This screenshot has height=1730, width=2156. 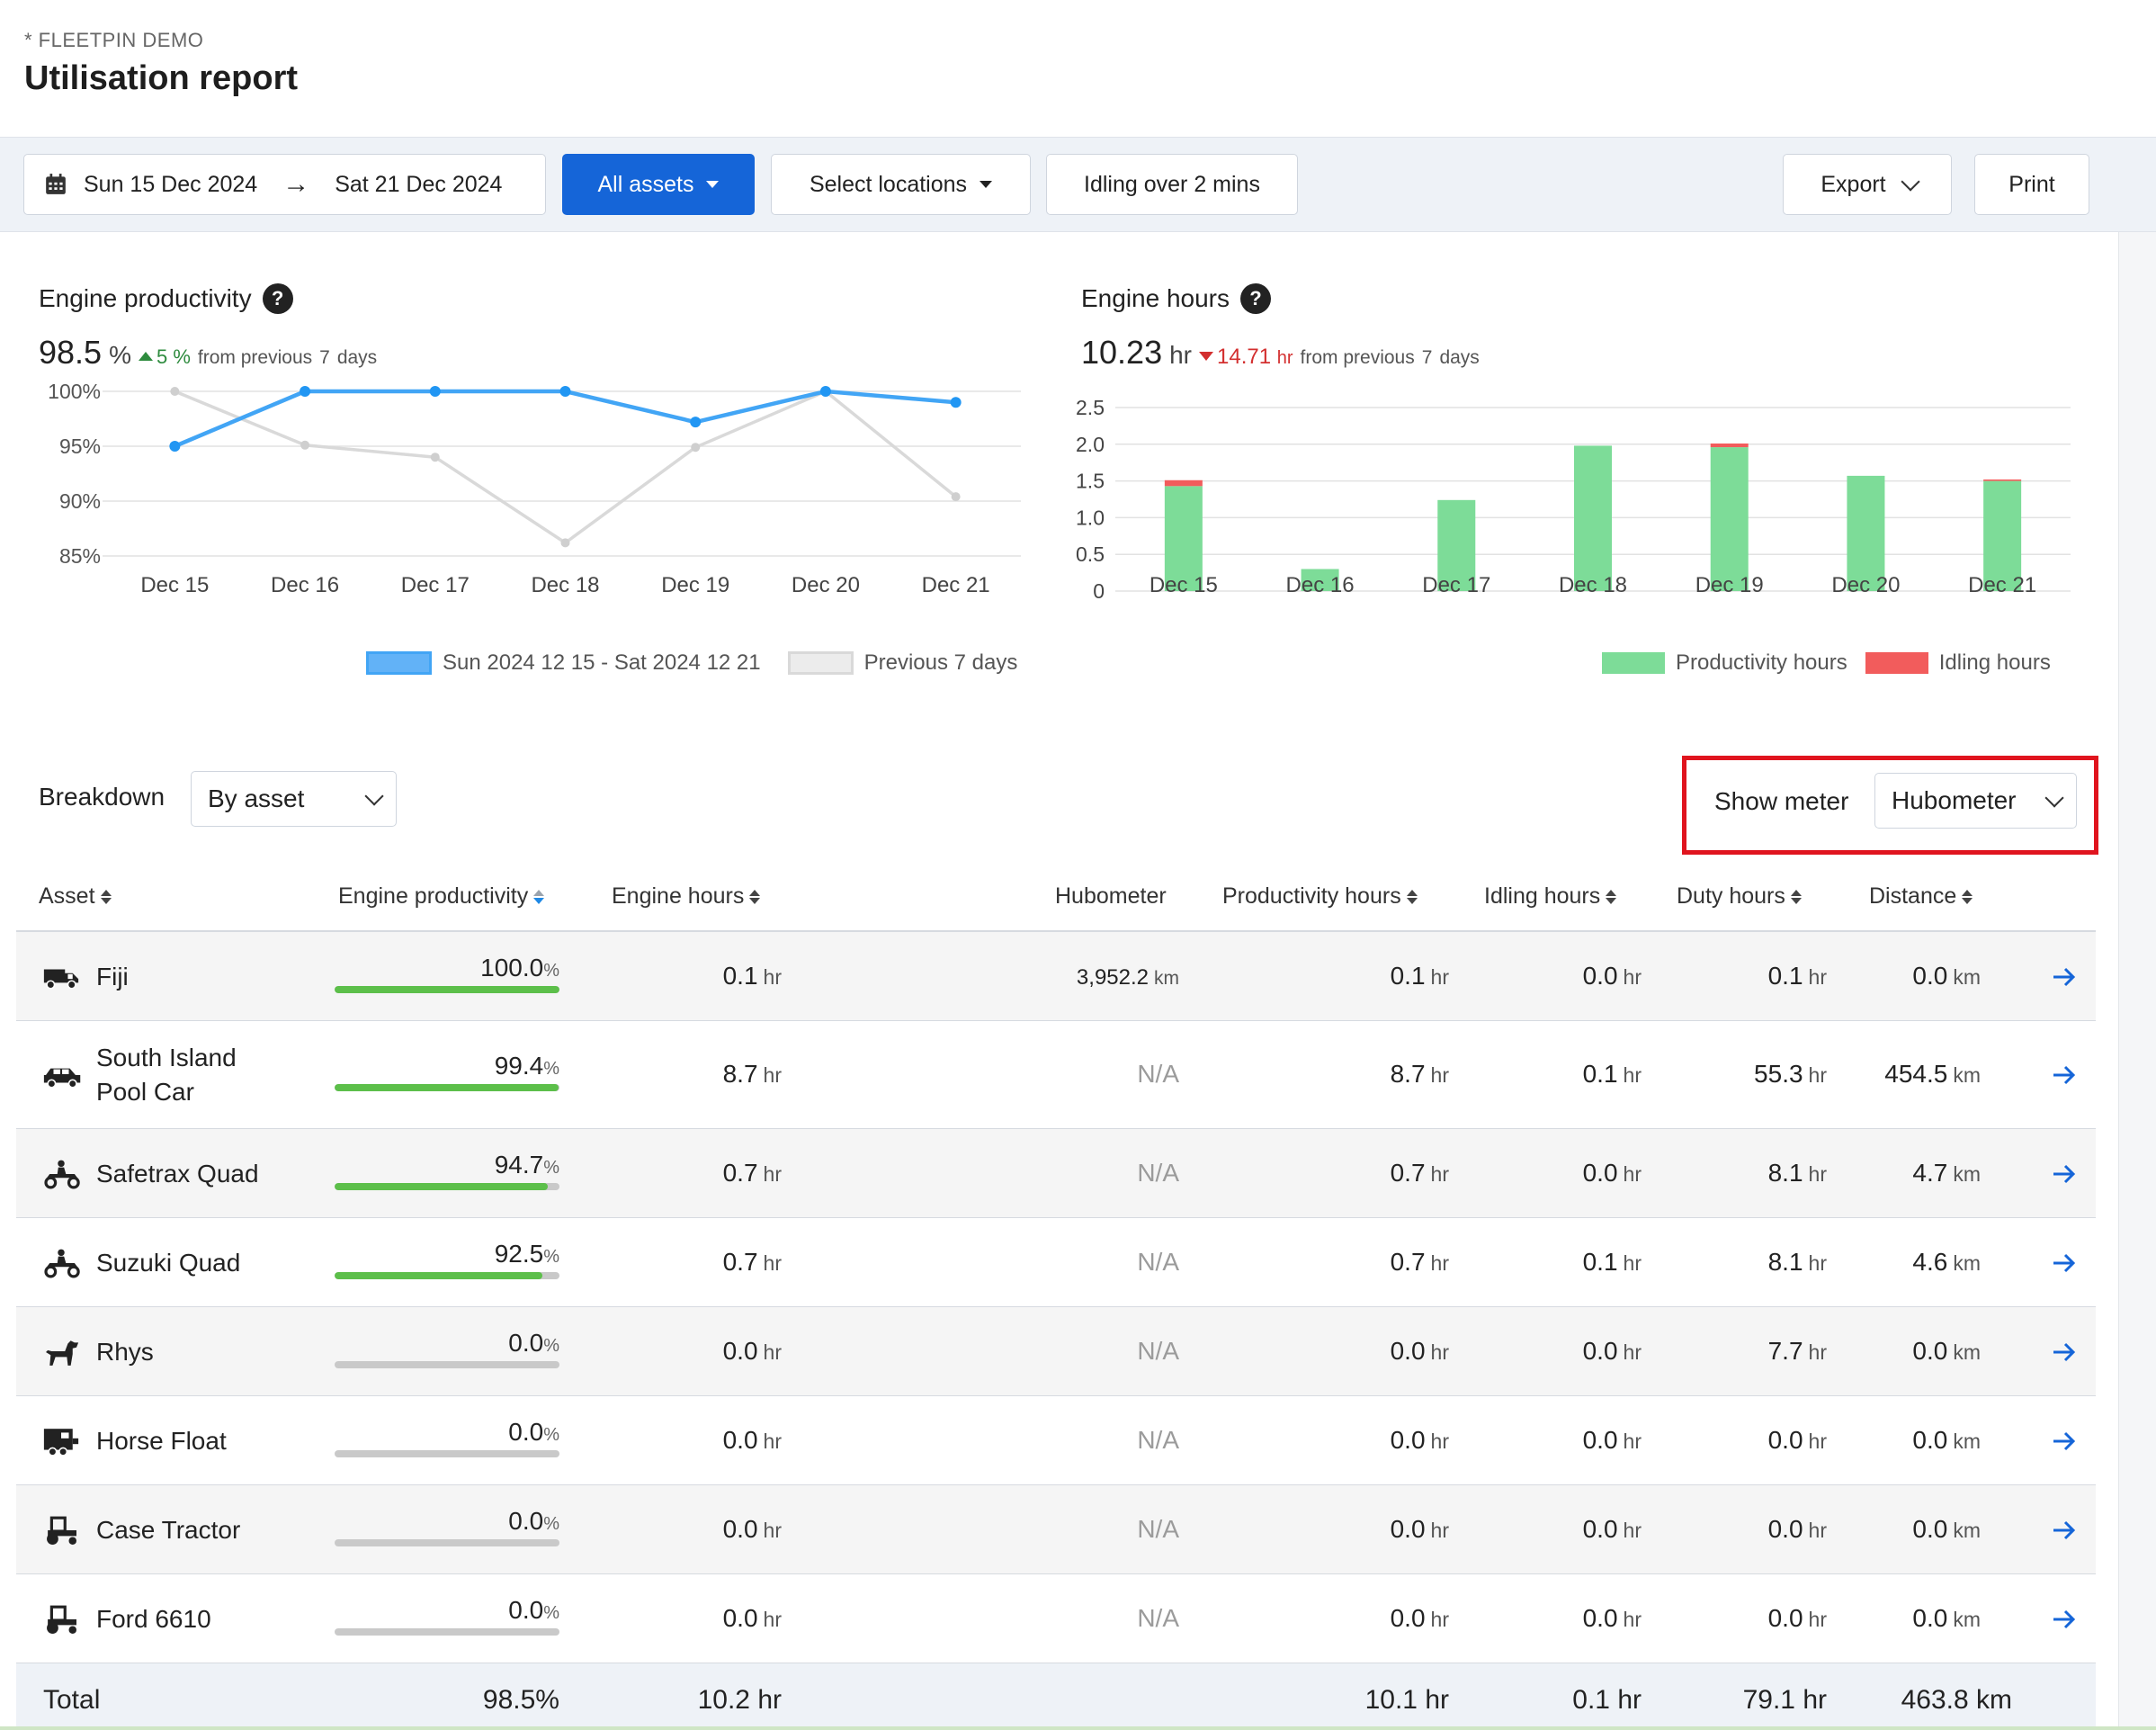 What do you see at coordinates (74, 391) in the screenshot?
I see `y-tick-label: 100%` at bounding box center [74, 391].